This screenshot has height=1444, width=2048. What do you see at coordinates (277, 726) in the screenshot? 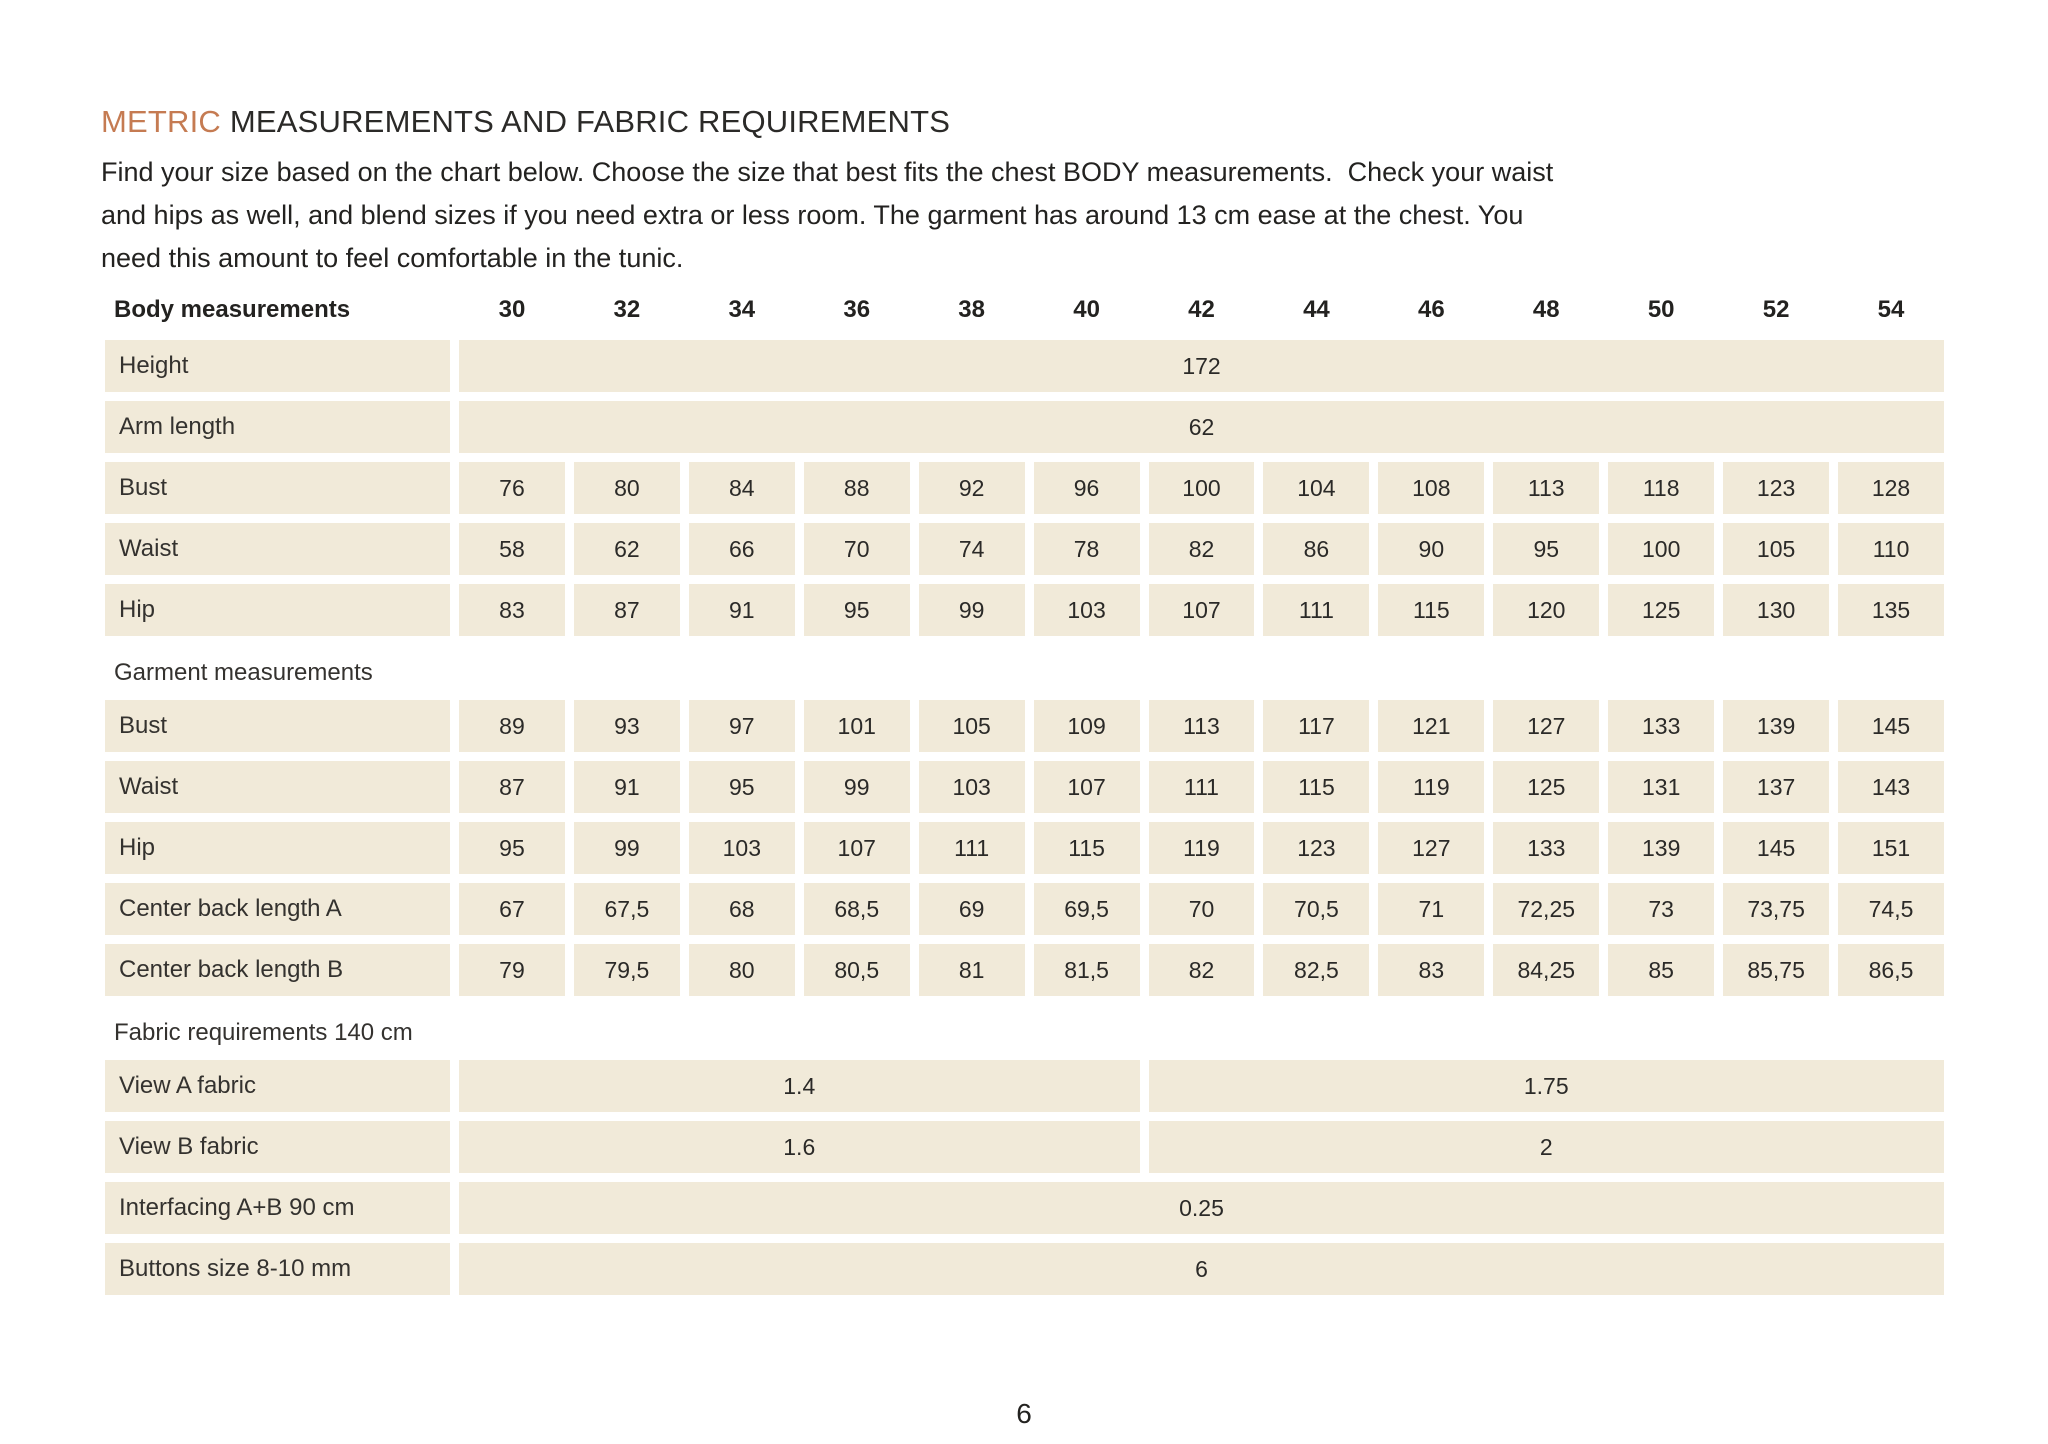
I see `row-label-bust: Bust` at bounding box center [277, 726].